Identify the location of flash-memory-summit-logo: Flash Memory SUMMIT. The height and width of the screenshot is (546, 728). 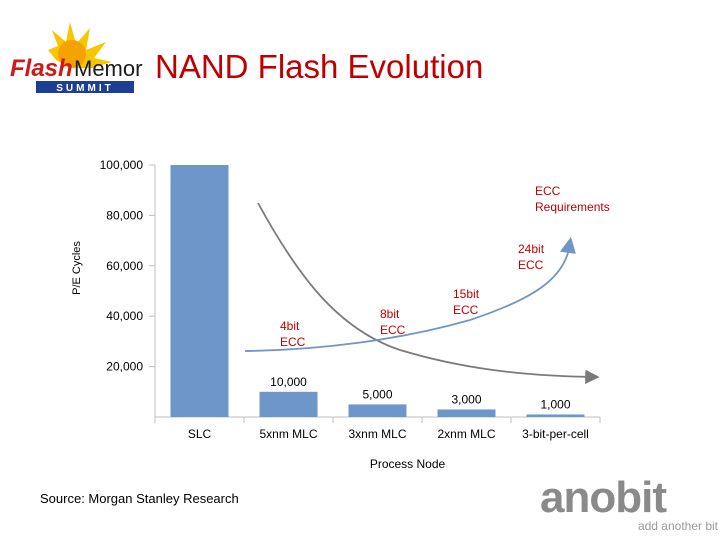
(76, 58).